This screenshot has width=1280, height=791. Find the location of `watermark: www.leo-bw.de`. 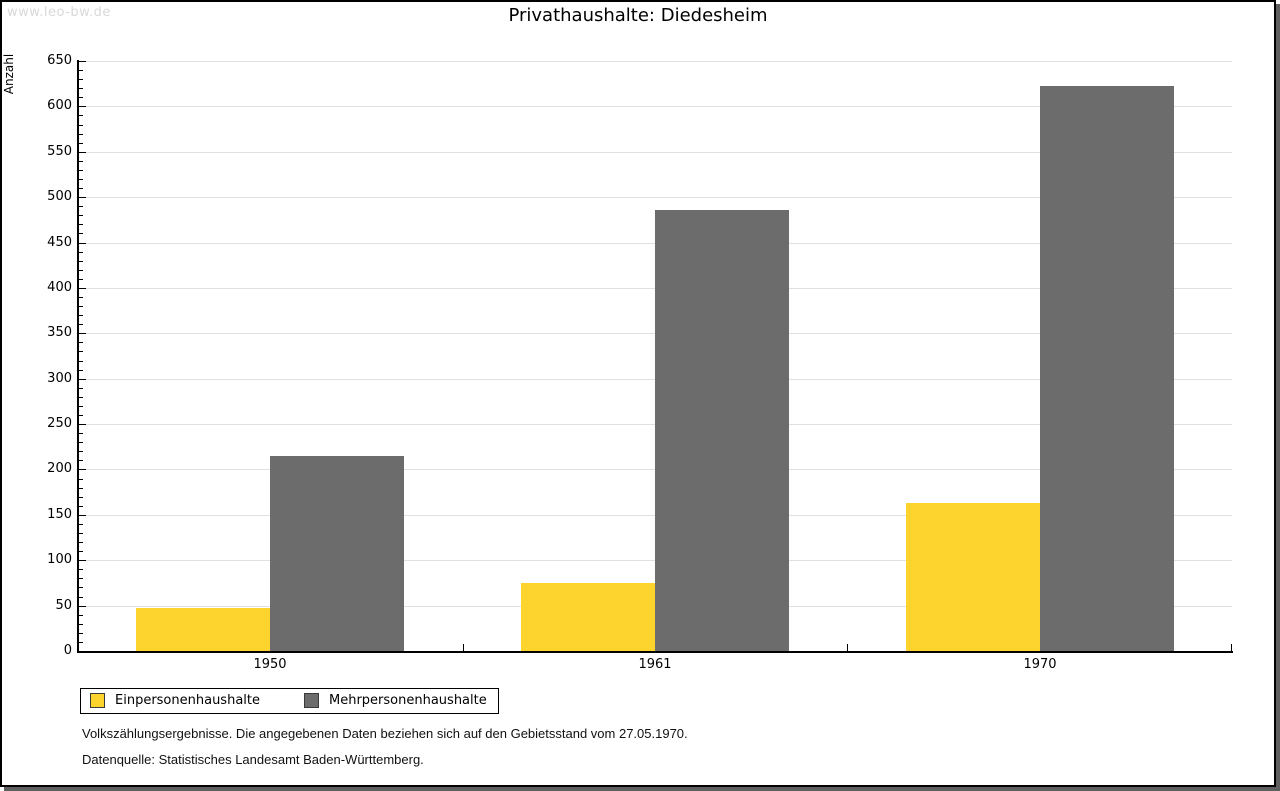

watermark: www.leo-bw.de is located at coordinates (59, 12).